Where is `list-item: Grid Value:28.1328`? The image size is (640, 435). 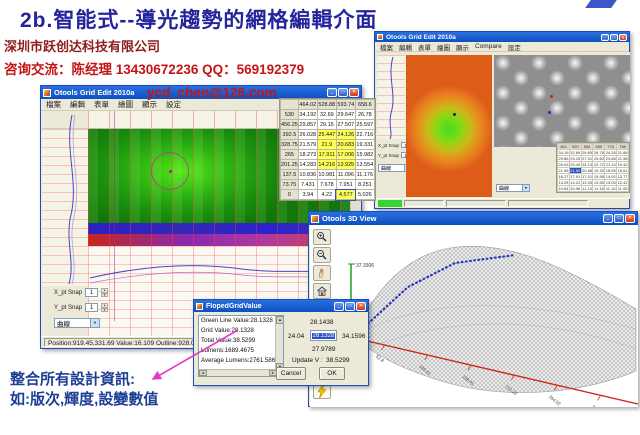
list-item: Grid Value:28.1328 is located at coordinates (227, 330).